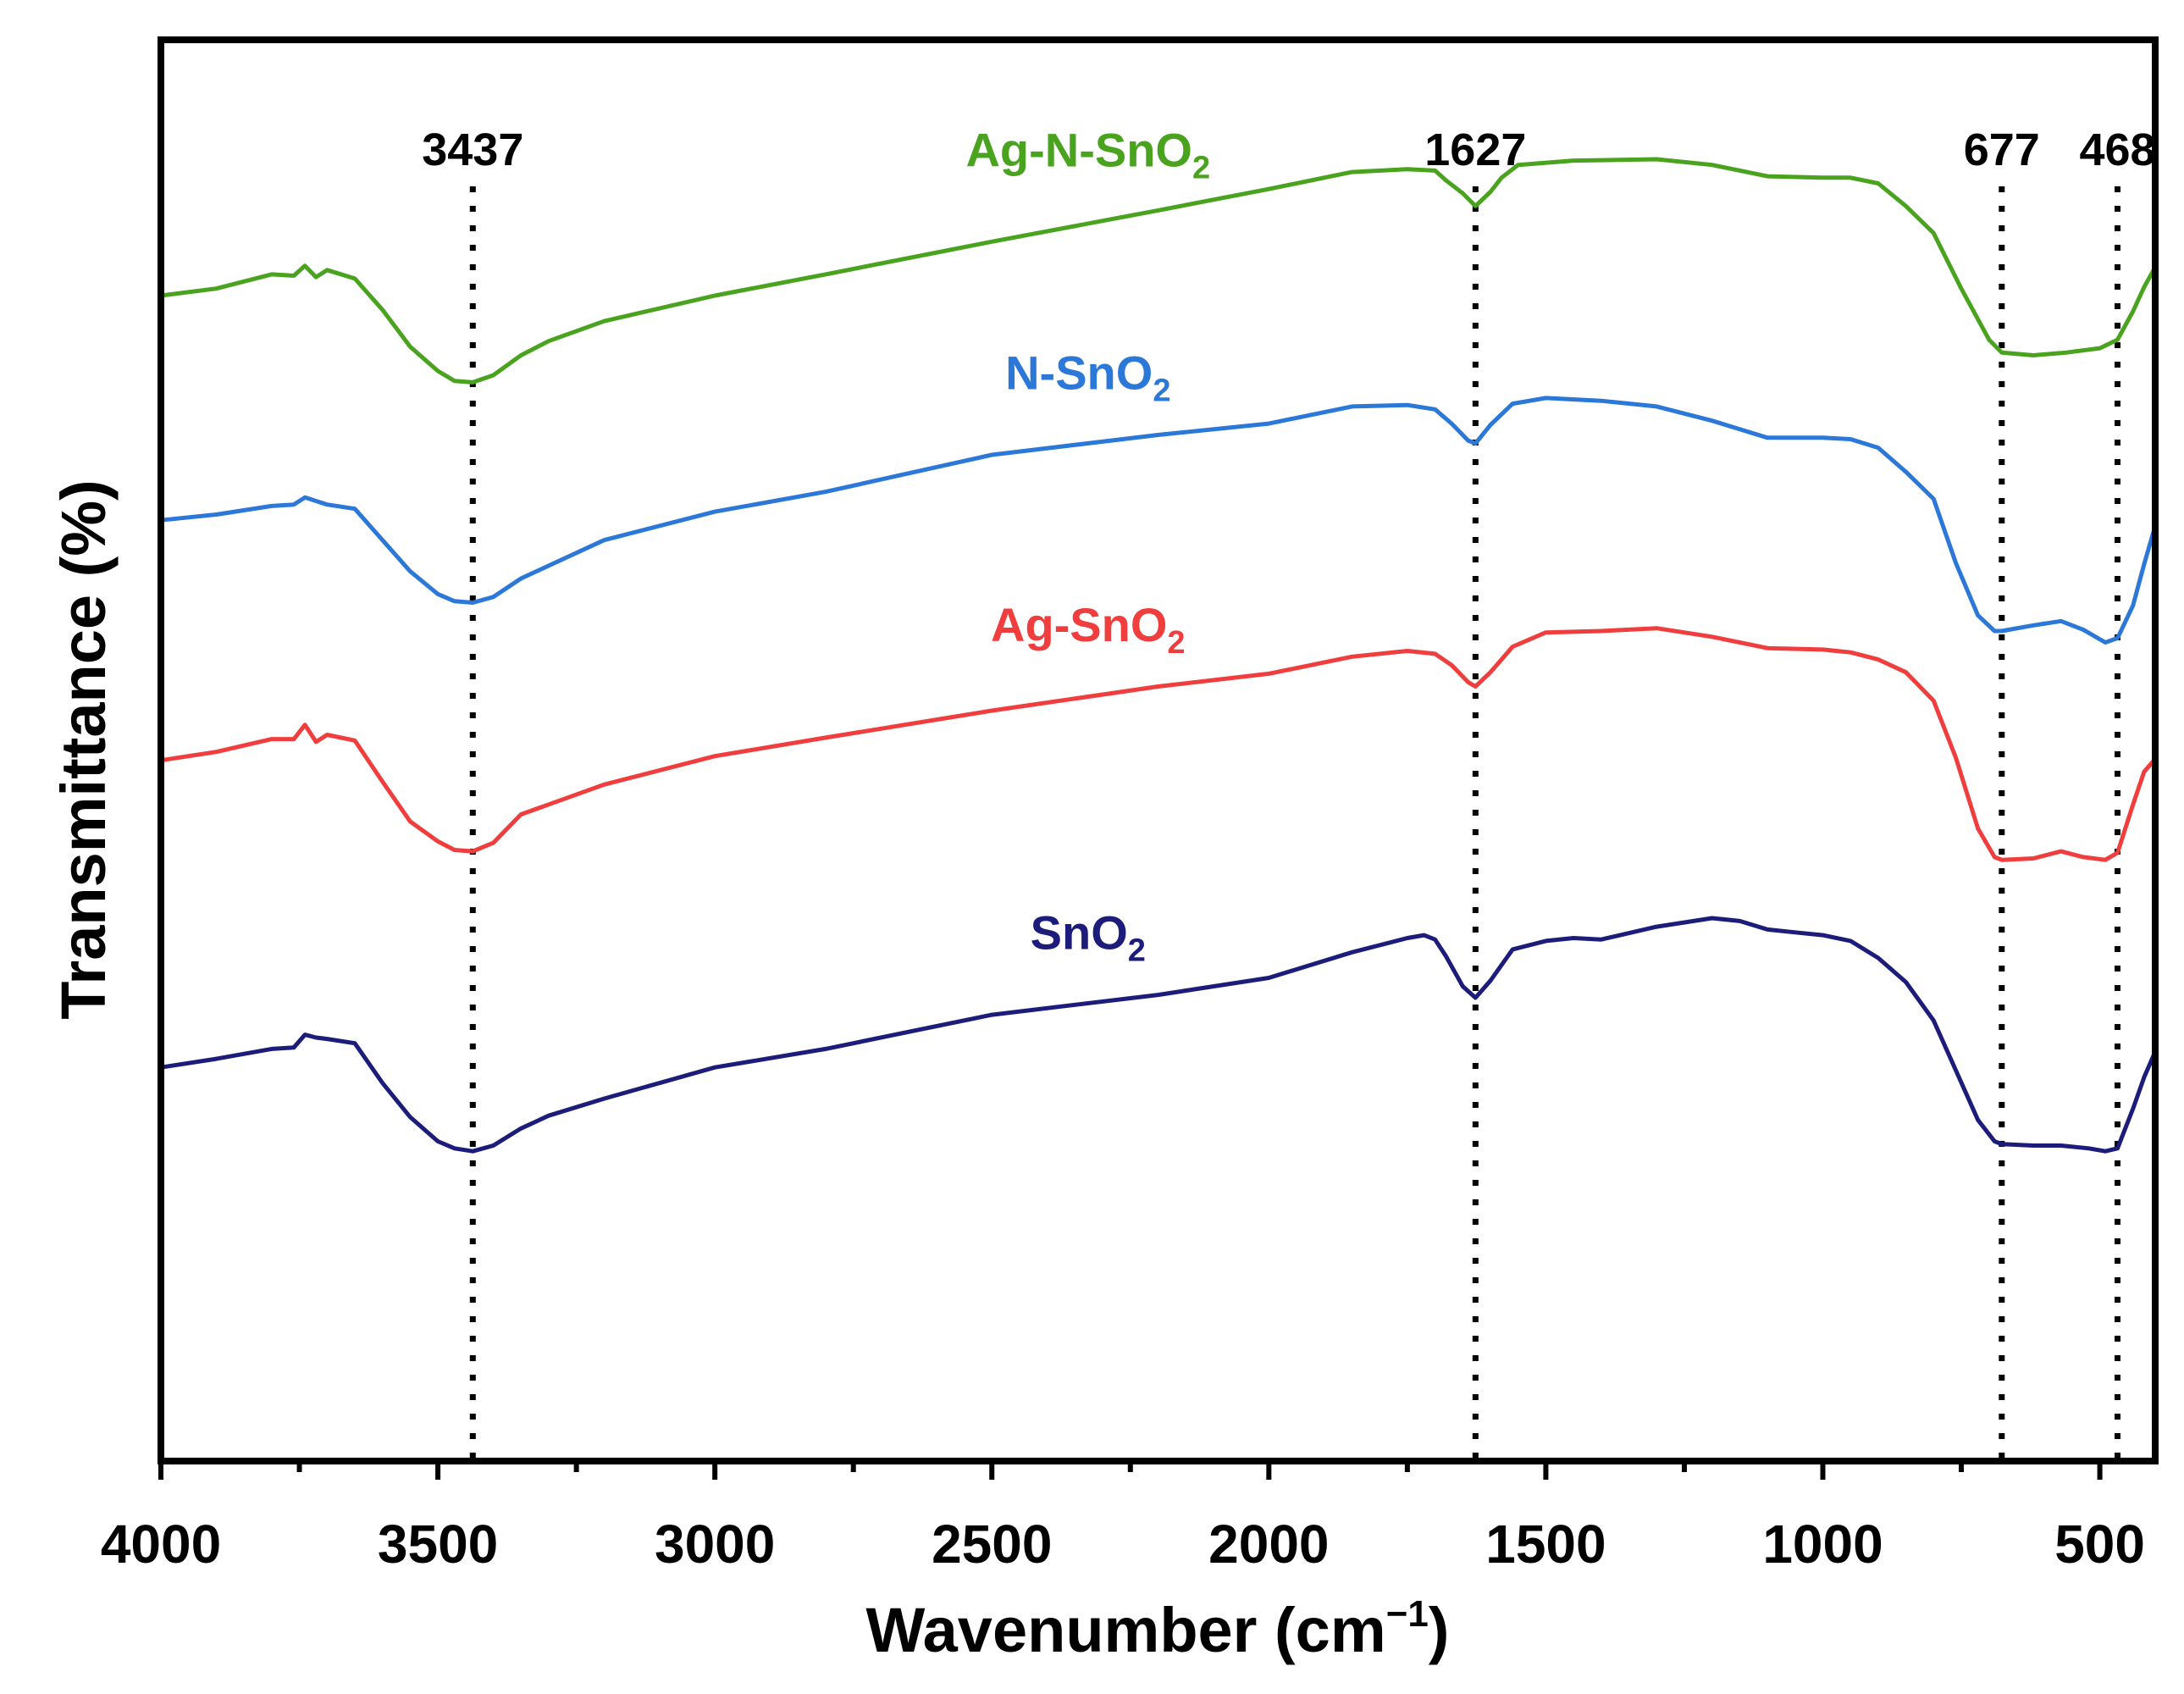  I want to click on peak-marker-labels: 3437 1627 677 468, so click(1288, 150).